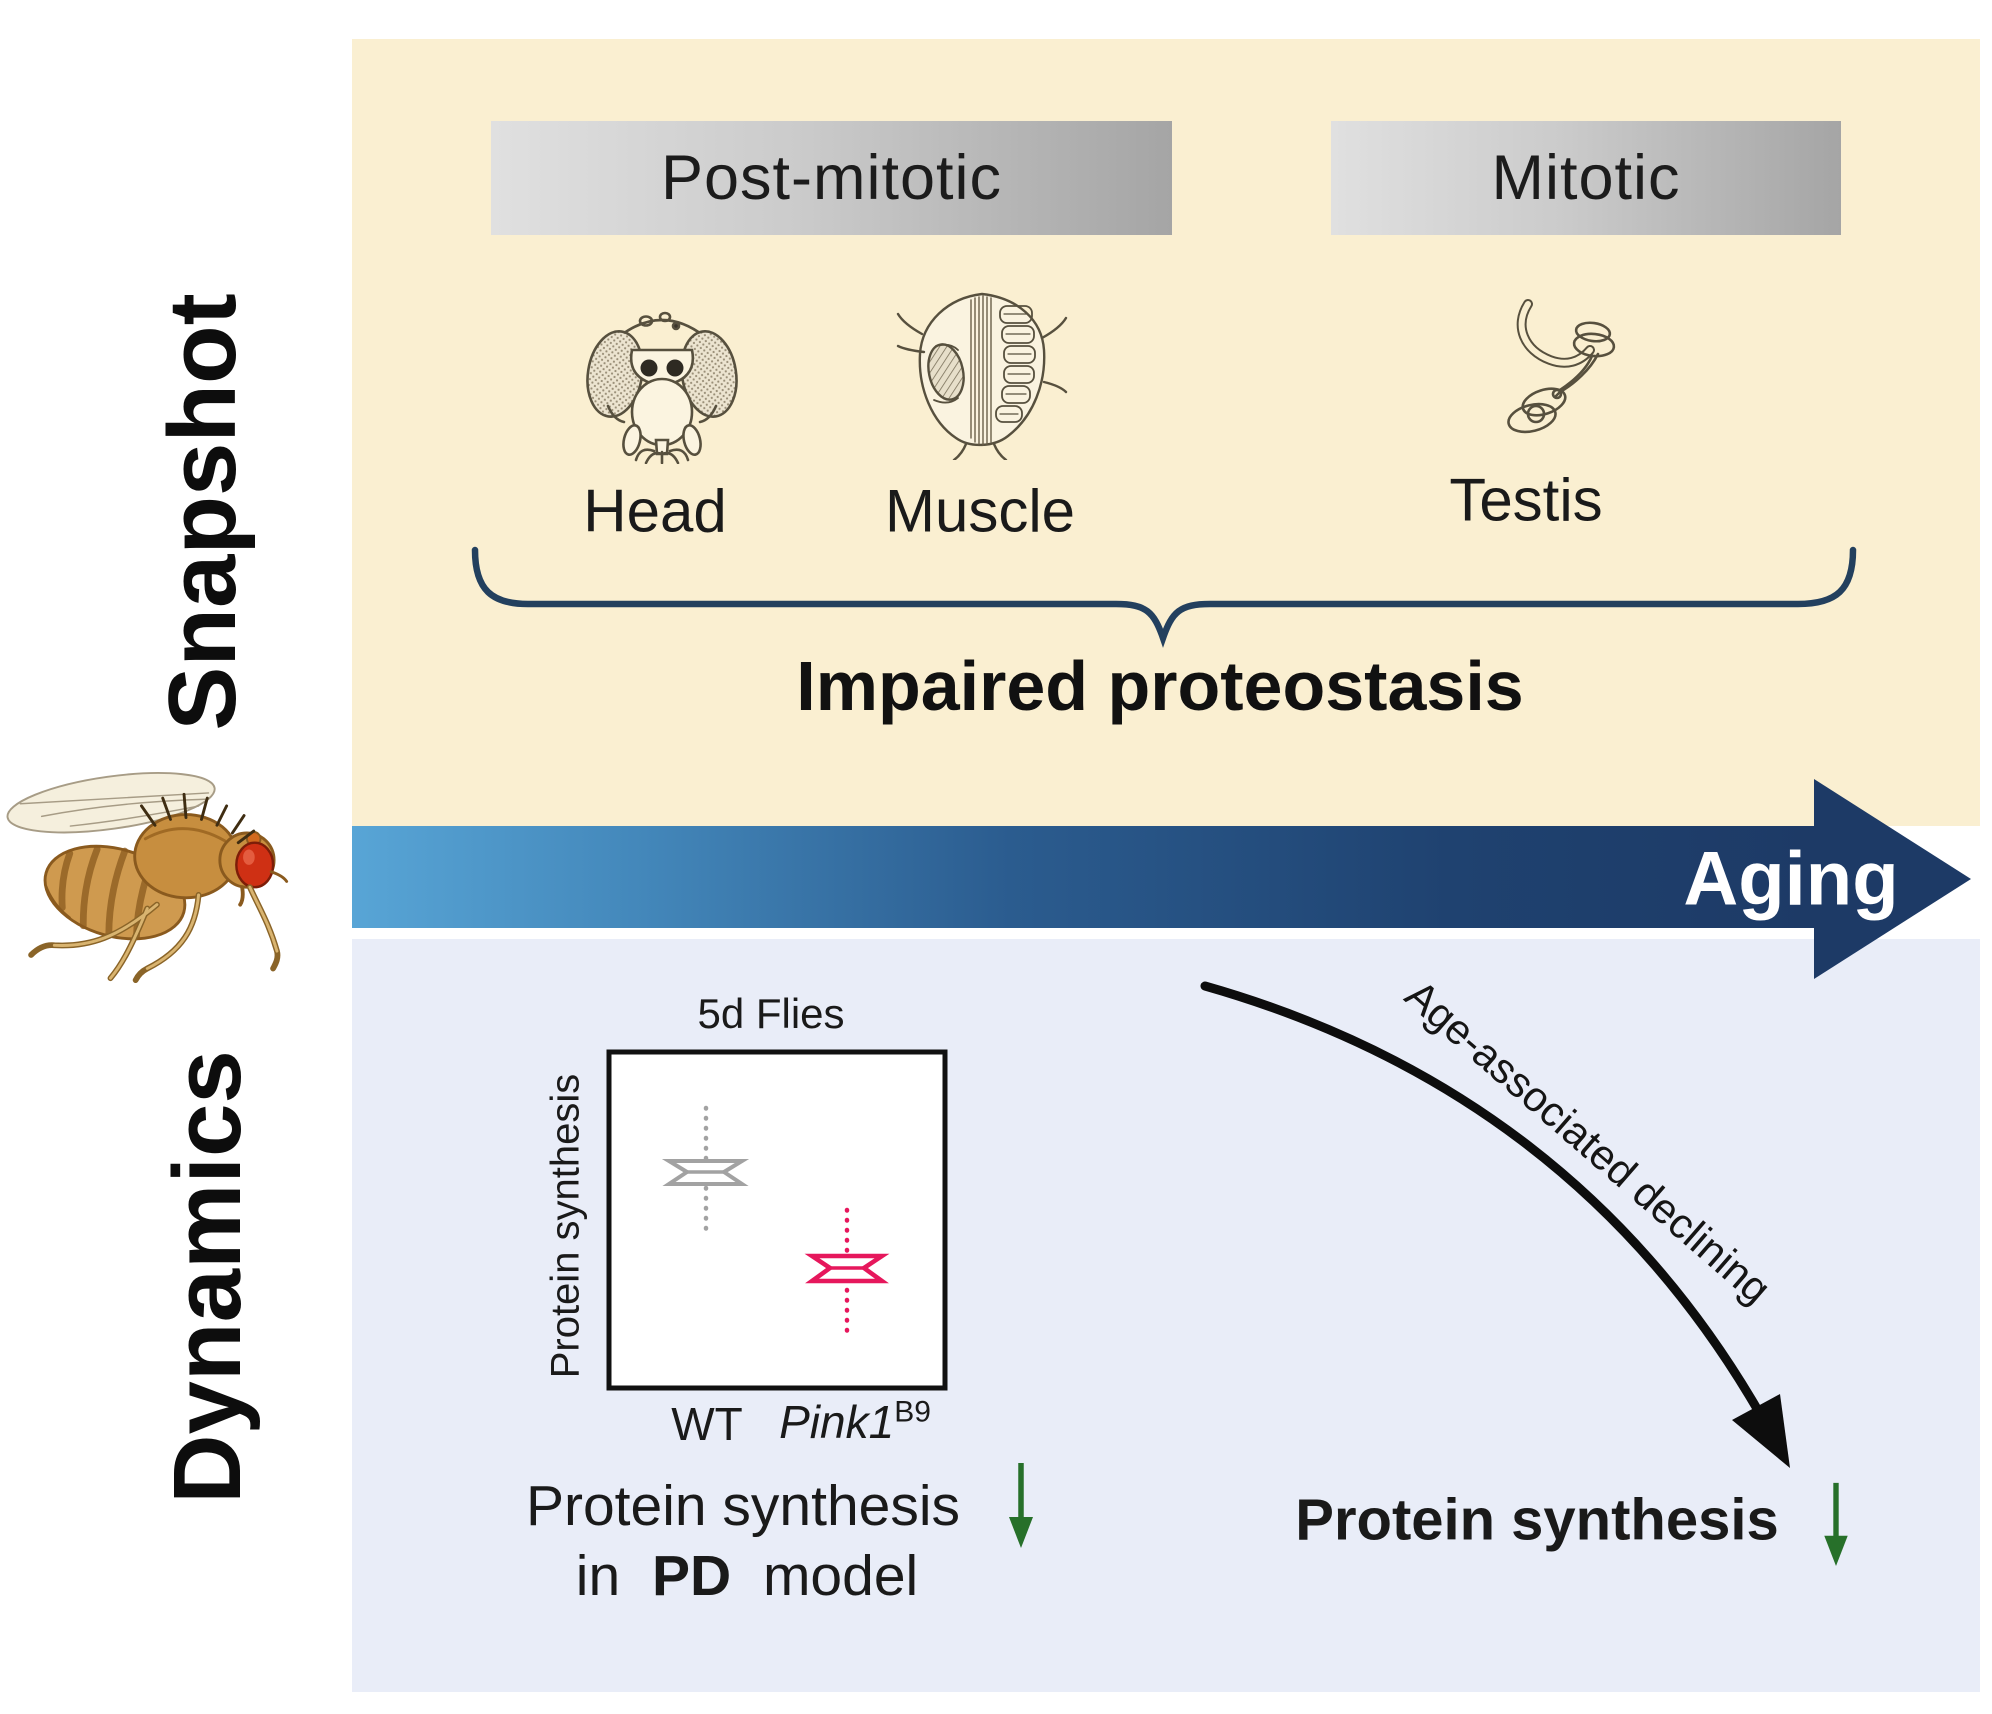 The width and height of the screenshot is (1992, 1714). I want to click on pink1-tick-label-superscript: B9, so click(912, 1412).